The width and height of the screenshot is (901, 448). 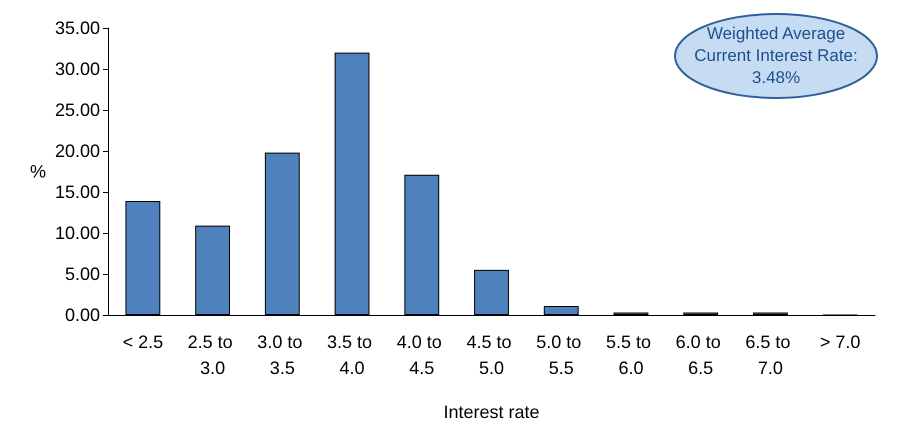 What do you see at coordinates (561, 355) in the screenshot?
I see `x-tick-label: 5.0 to 5.5` at bounding box center [561, 355].